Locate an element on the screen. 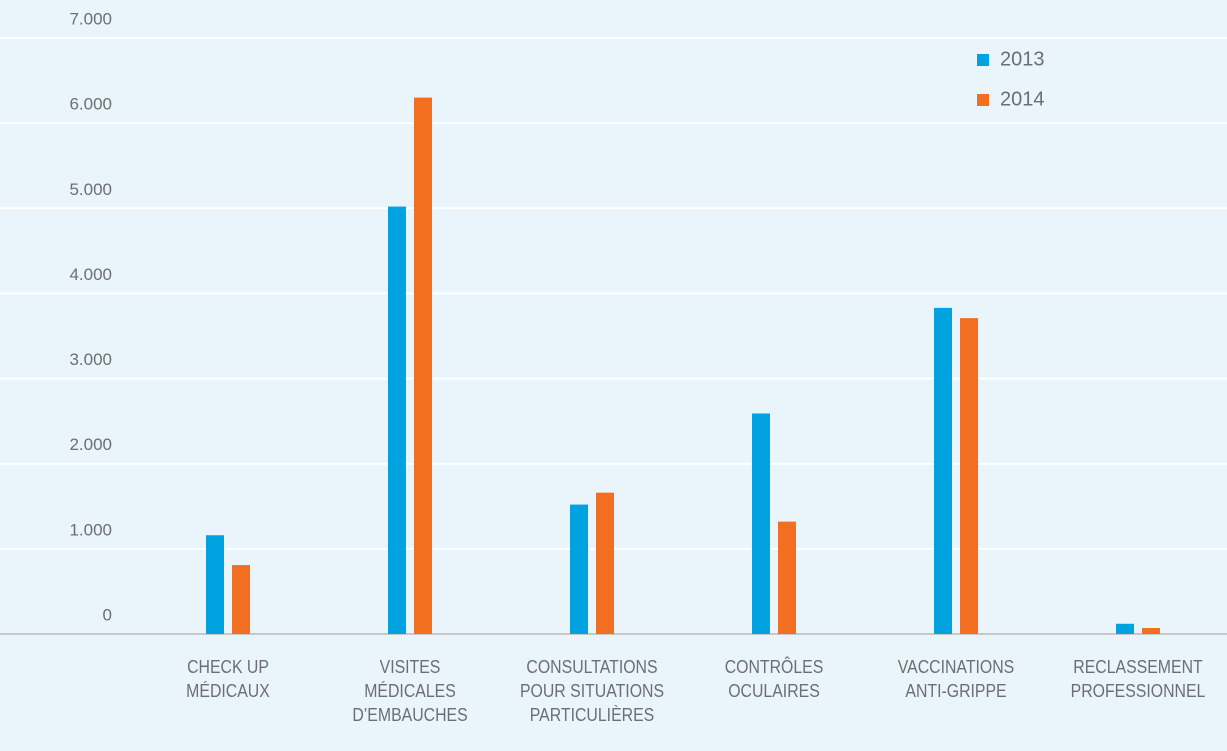 Image resolution: width=1227 pixels, height=751 pixels. y-tick-label: 0 is located at coordinates (107, 614).